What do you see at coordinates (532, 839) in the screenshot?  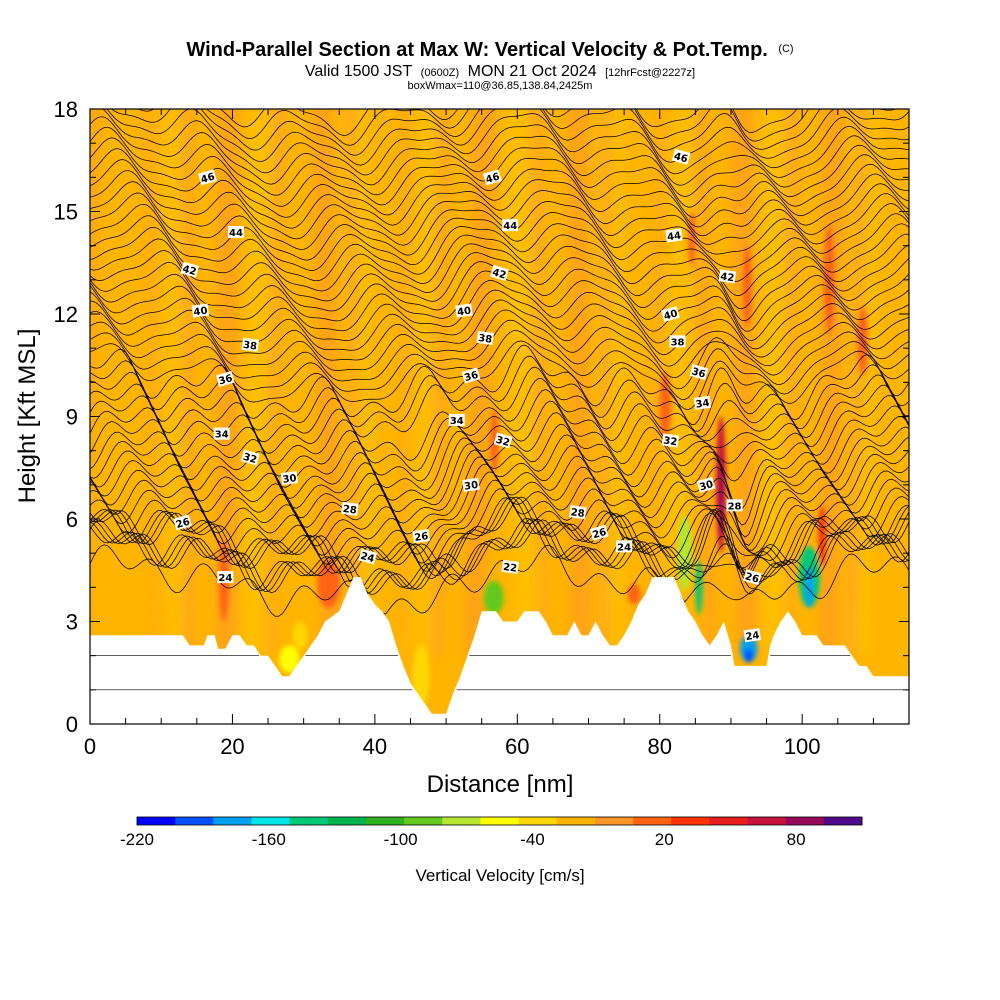 I see `colorbar-tick-label: -40` at bounding box center [532, 839].